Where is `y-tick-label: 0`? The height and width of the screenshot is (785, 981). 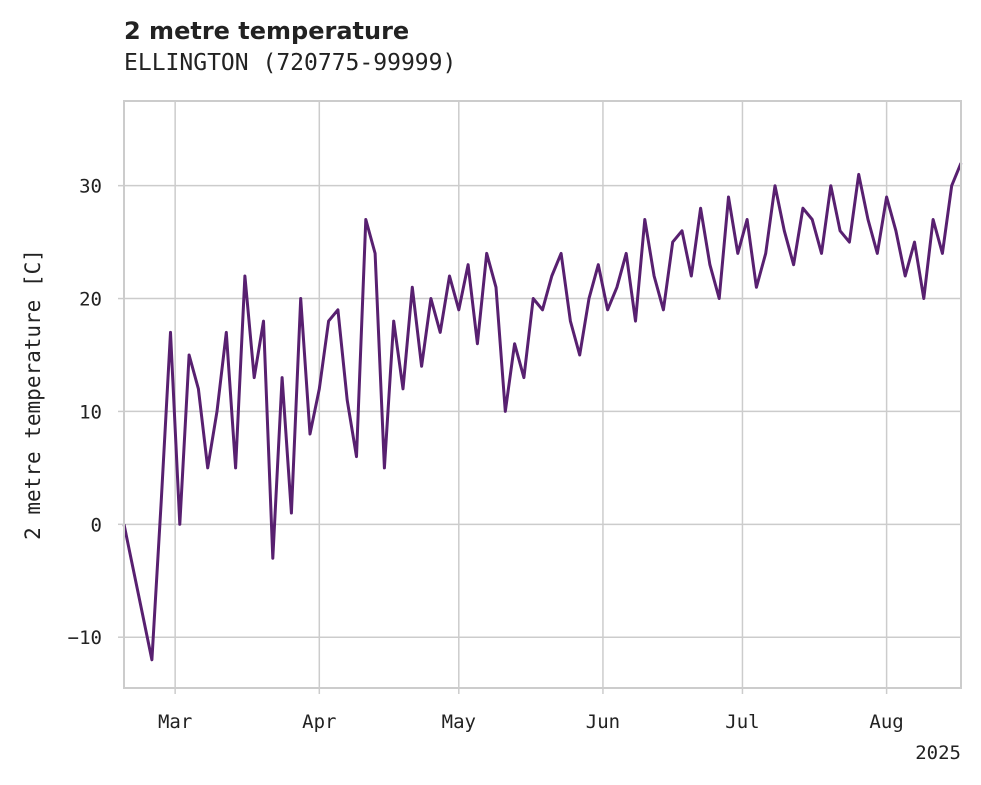 y-tick-label: 0 is located at coordinates (96, 525).